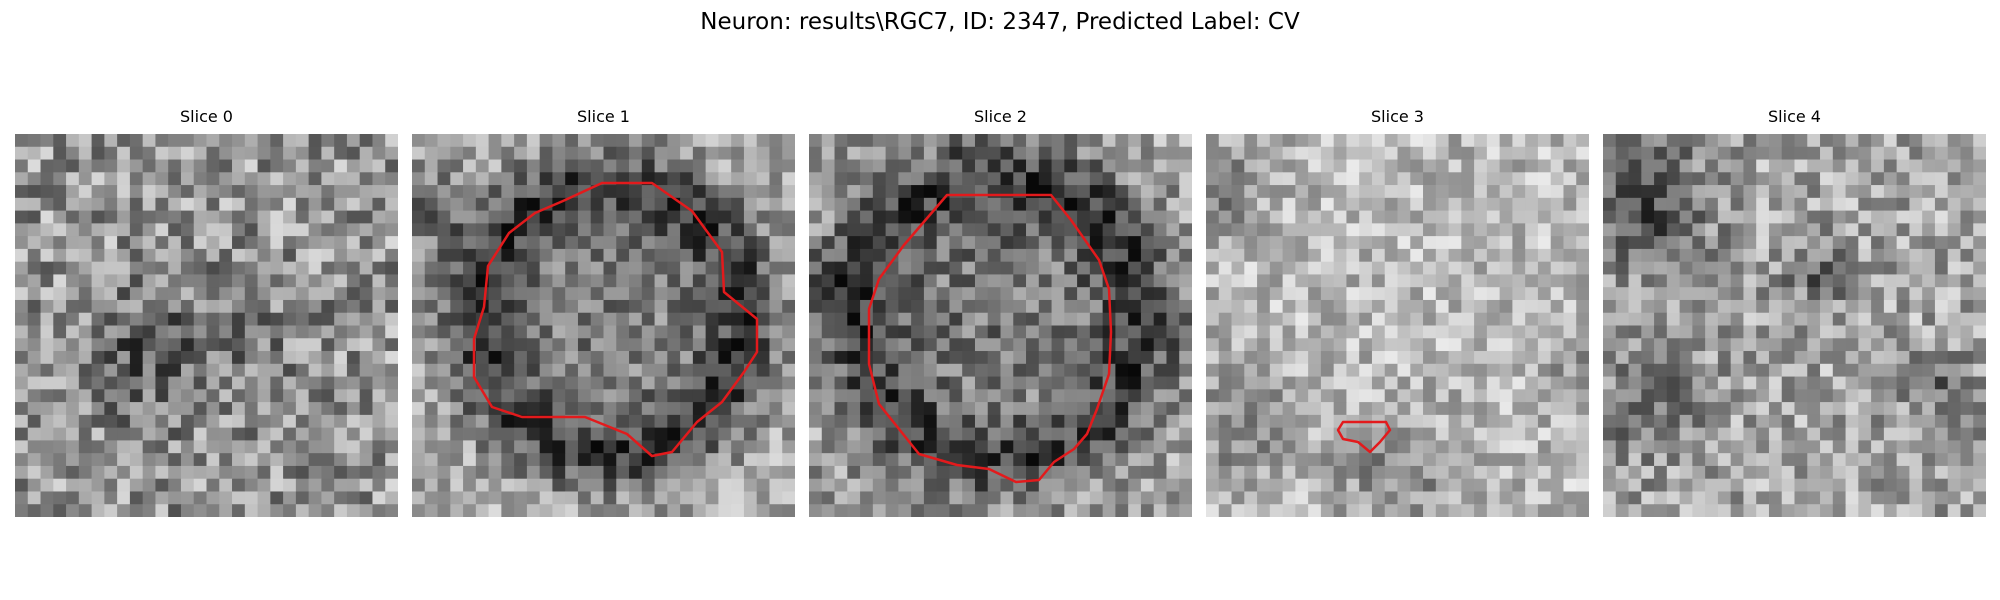  Describe the element at coordinates (206, 116) in the screenshot. I see `slice-title: Slice 0` at that location.